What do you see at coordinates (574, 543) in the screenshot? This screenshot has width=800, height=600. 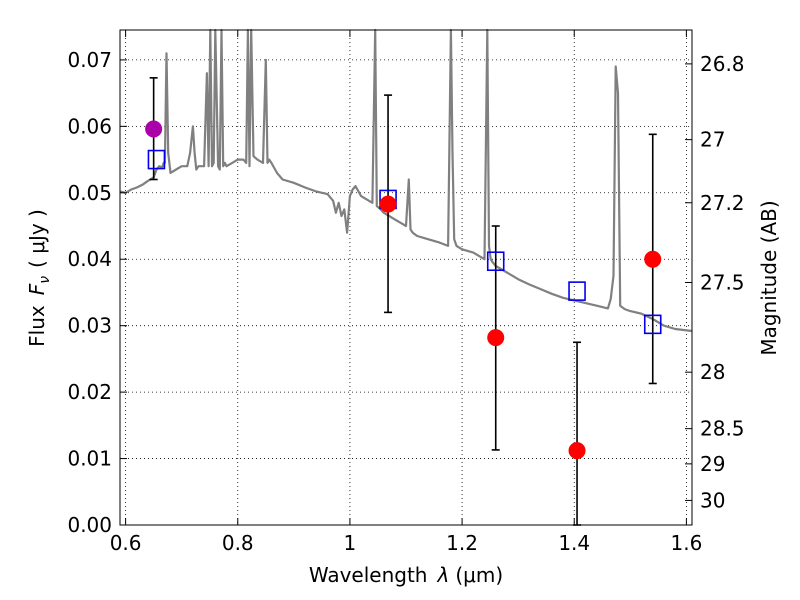 I see `x-tick-label: 1.4` at bounding box center [574, 543].